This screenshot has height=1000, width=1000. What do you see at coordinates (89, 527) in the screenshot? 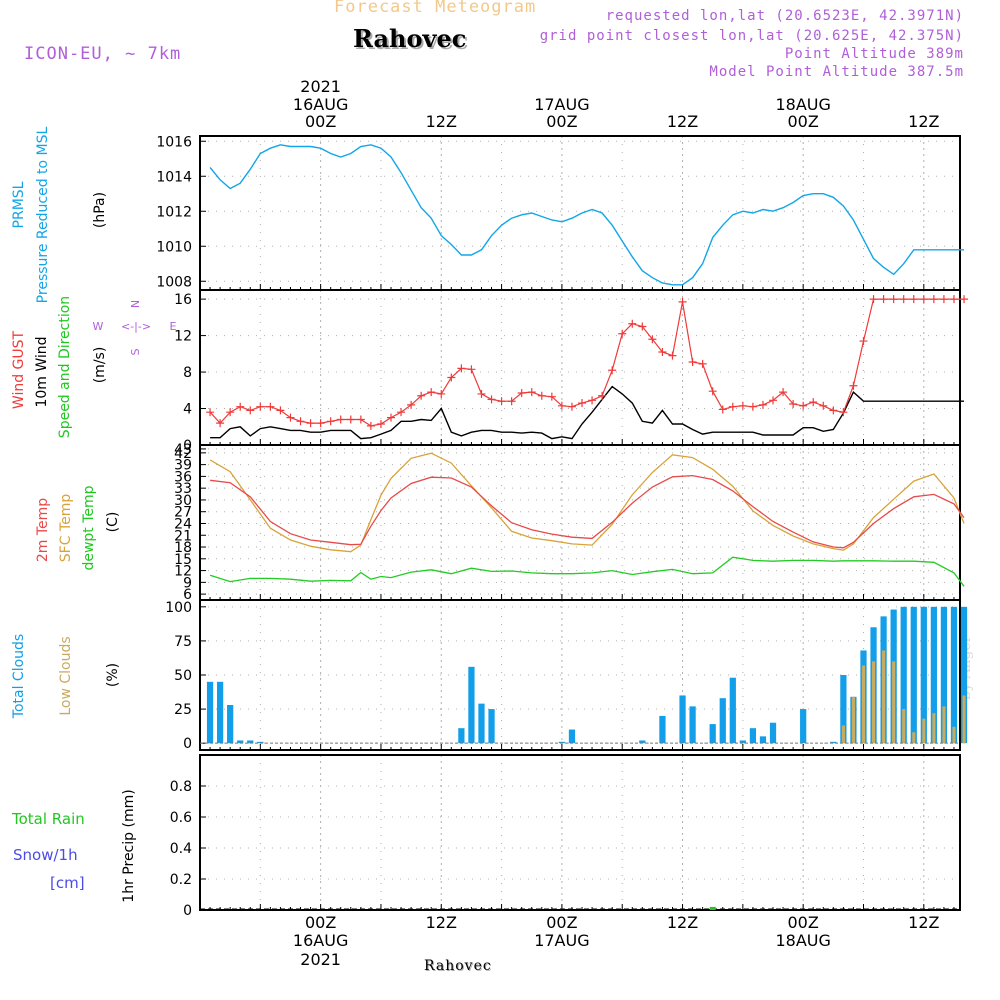
I see `dewpt-label: dewpt Temp` at bounding box center [89, 527].